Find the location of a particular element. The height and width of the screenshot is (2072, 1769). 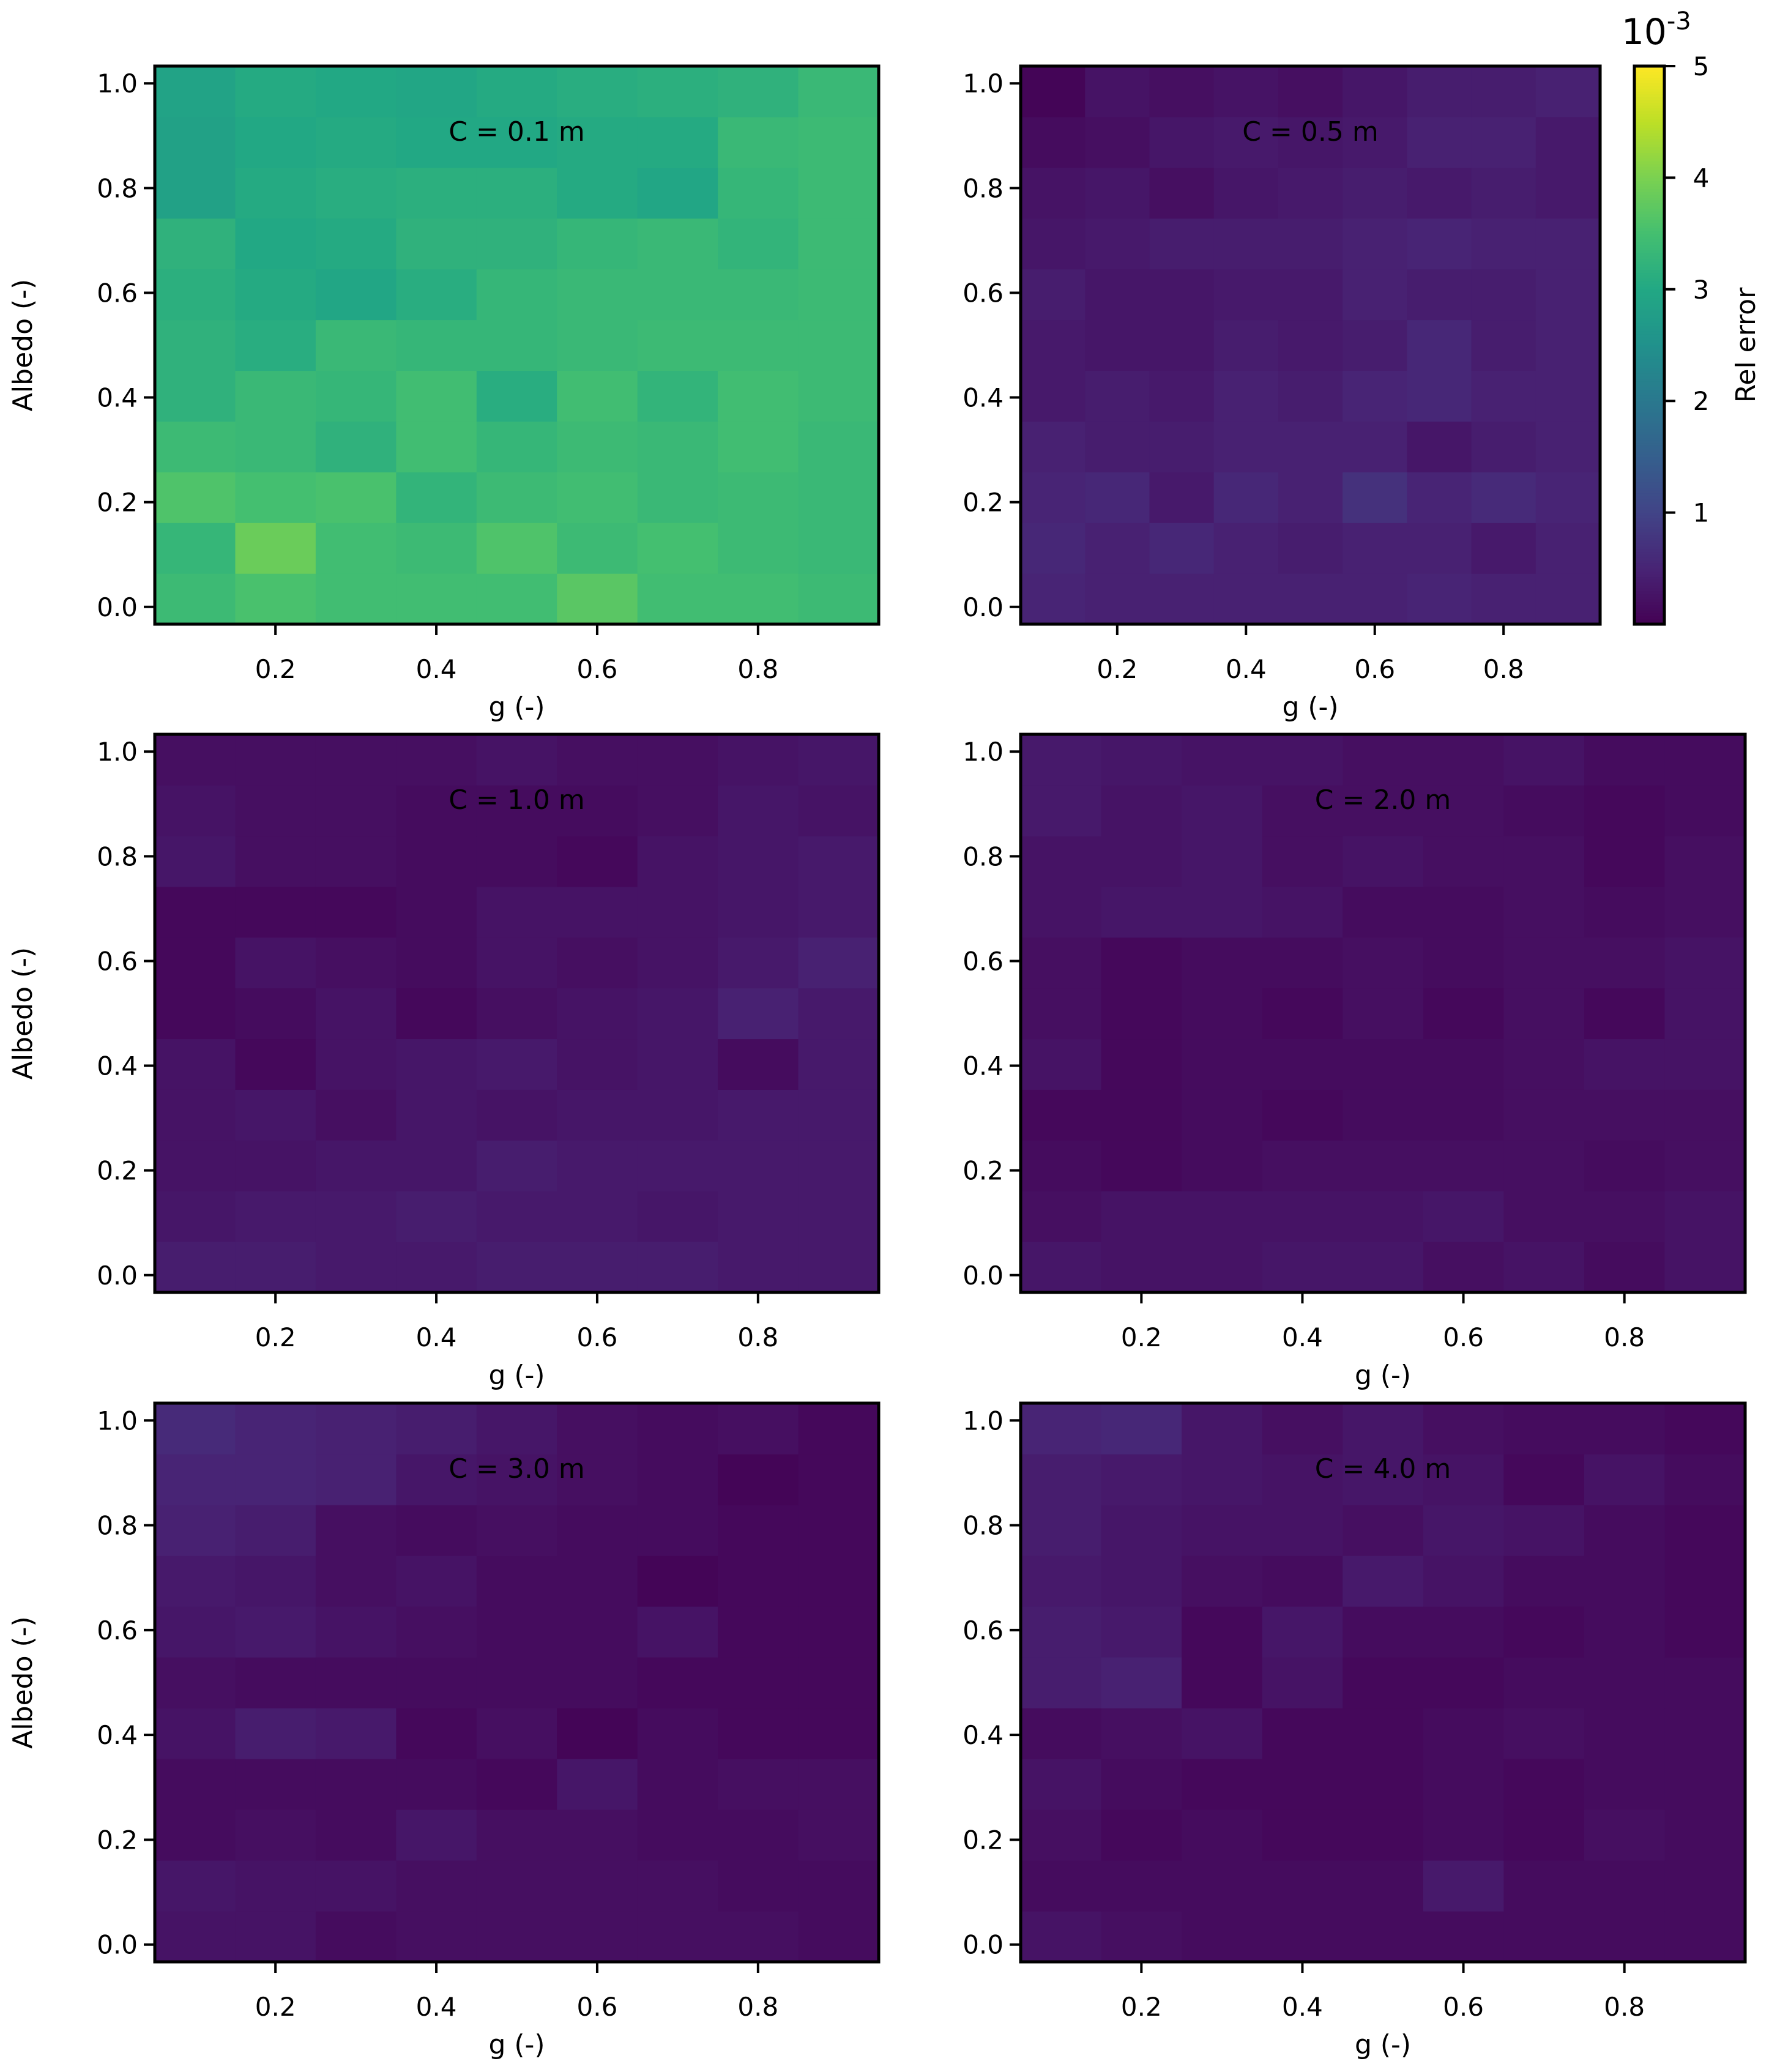

colorbar-tick-label: 1 is located at coordinates (1701, 513).